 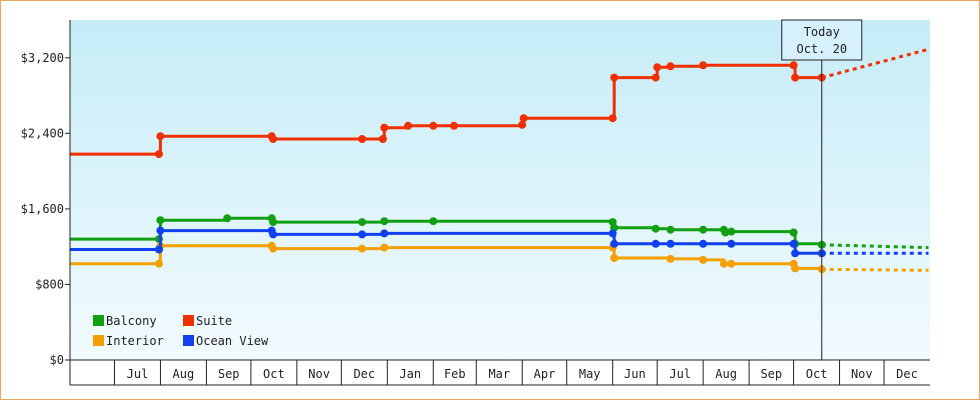 I want to click on y-tick-label: $2,400, so click(x=42, y=133).